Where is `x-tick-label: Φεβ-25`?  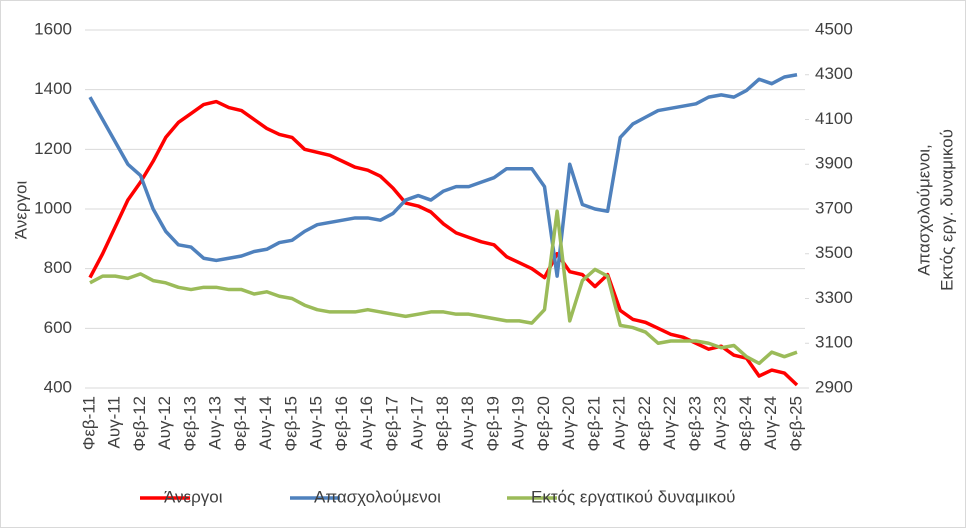 x-tick-label: Φεβ-25 is located at coordinates (795, 424).